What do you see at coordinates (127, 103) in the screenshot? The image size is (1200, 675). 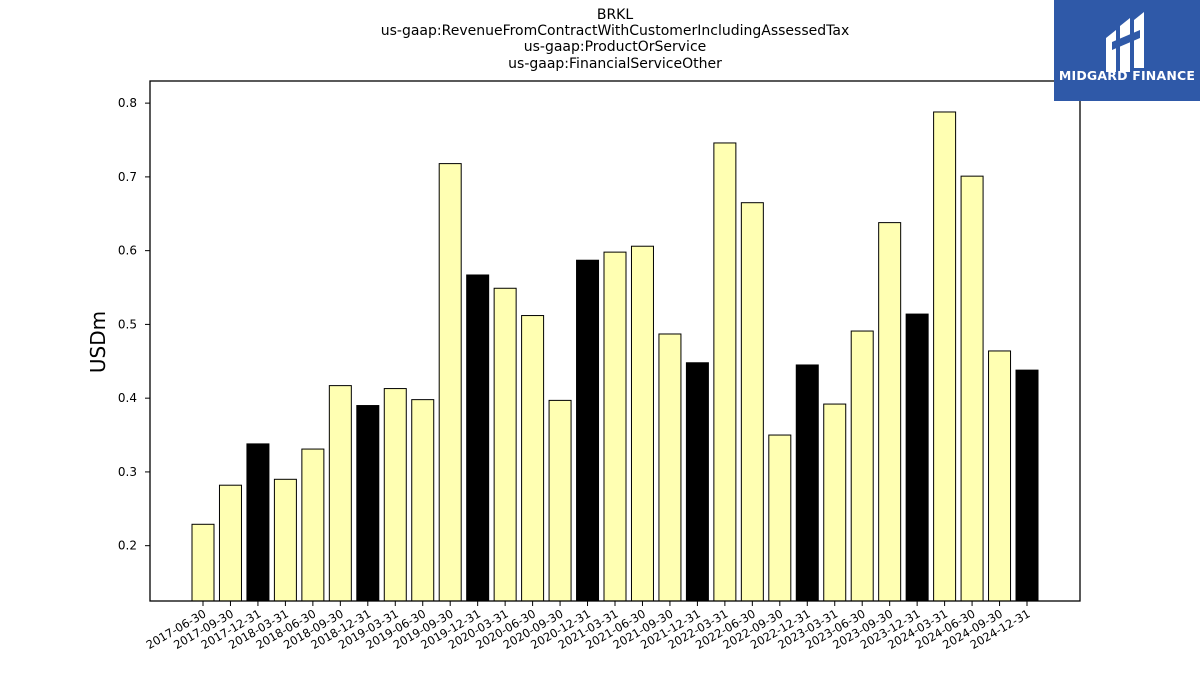 I see `y-tick-label-0.8: 0.8` at bounding box center [127, 103].